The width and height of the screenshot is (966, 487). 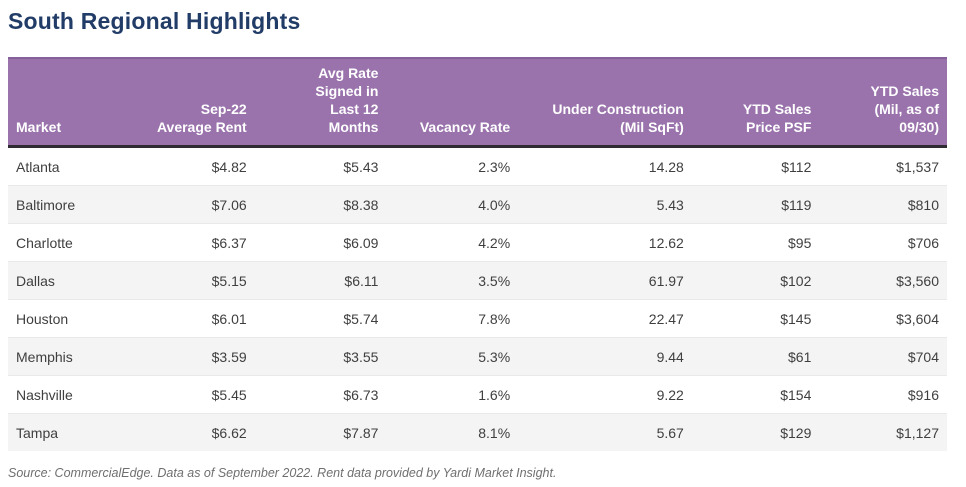 I want to click on table-row: Houston $6.01 $5.74 7.8% 22.47 $145 $3,604, so click(x=477, y=318).